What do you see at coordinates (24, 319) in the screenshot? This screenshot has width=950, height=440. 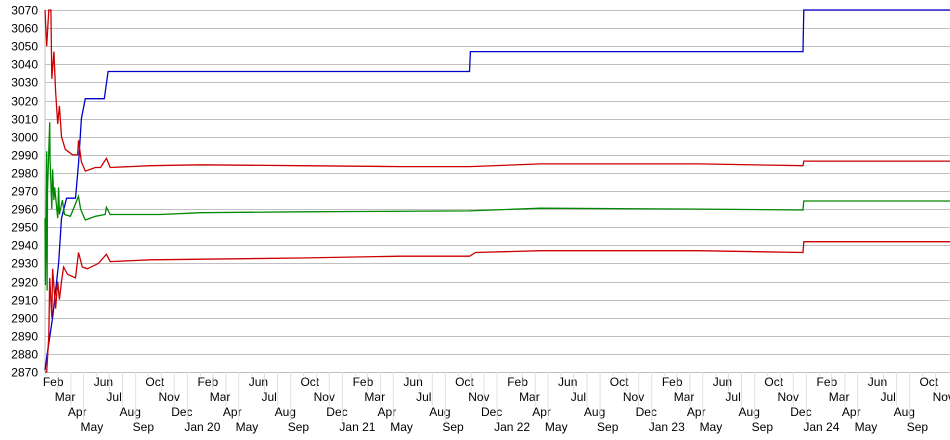 I see `y-tick-label: 2900` at bounding box center [24, 319].